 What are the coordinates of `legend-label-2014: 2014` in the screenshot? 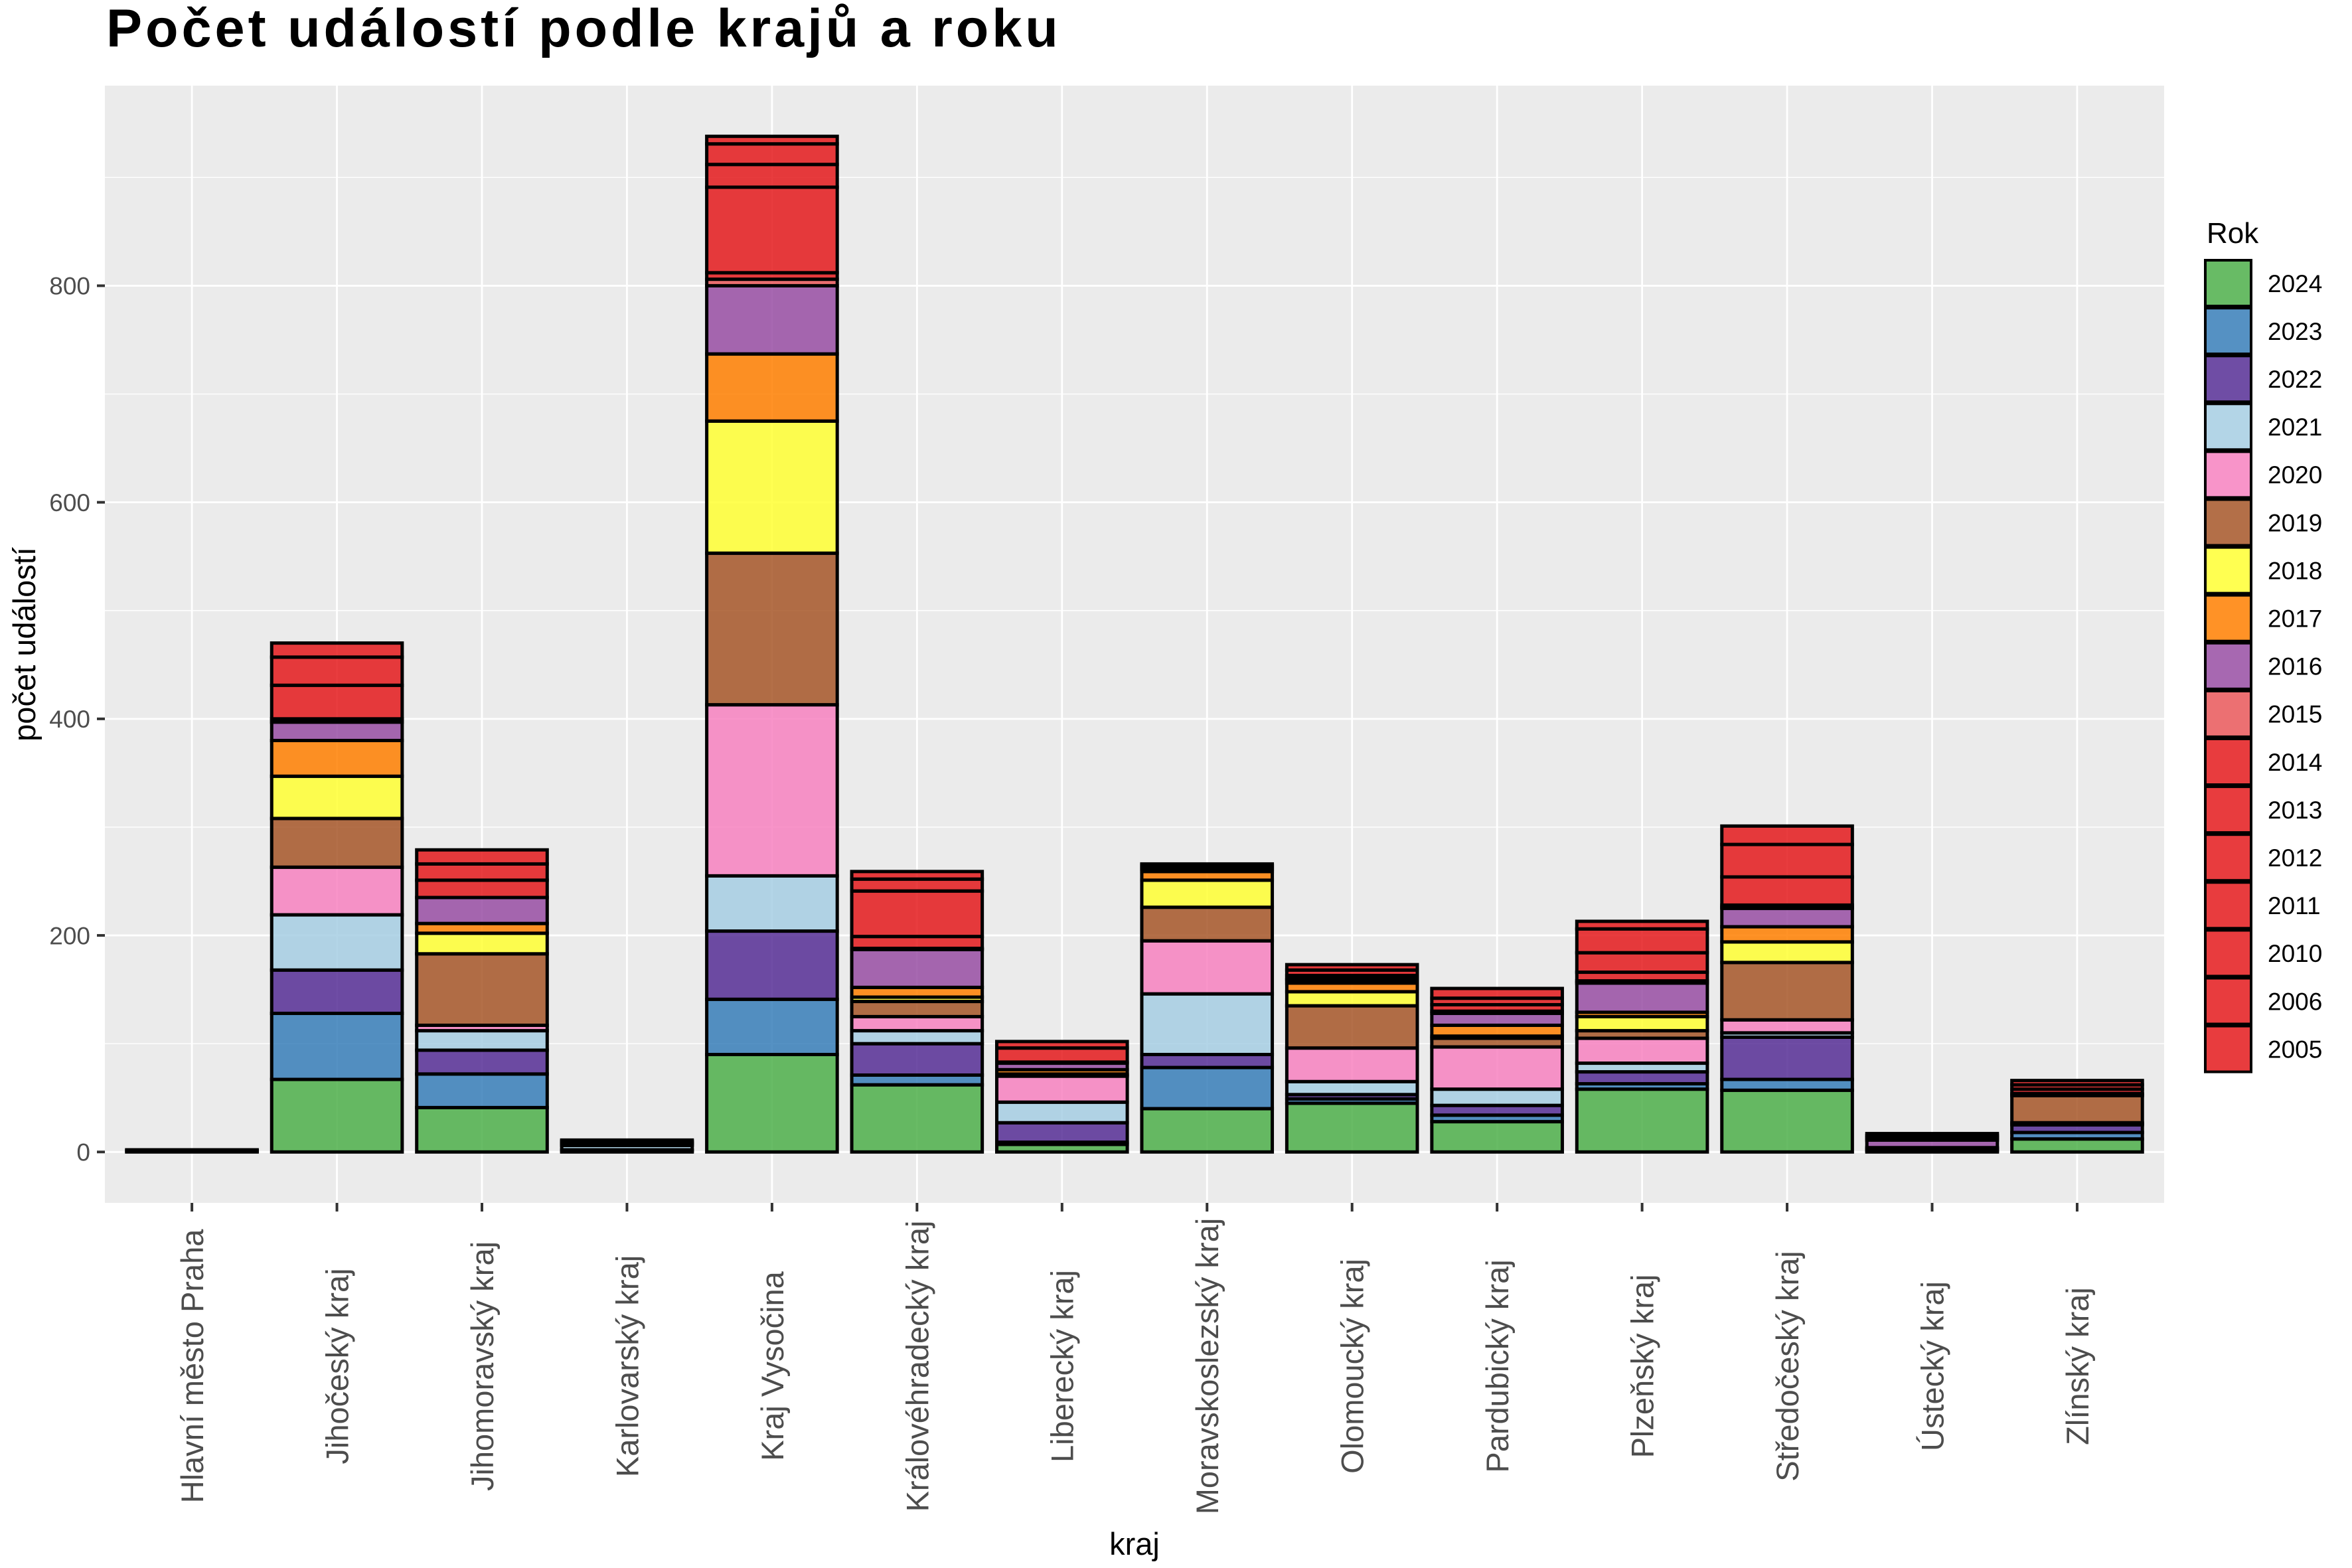 It's located at (2295, 762).